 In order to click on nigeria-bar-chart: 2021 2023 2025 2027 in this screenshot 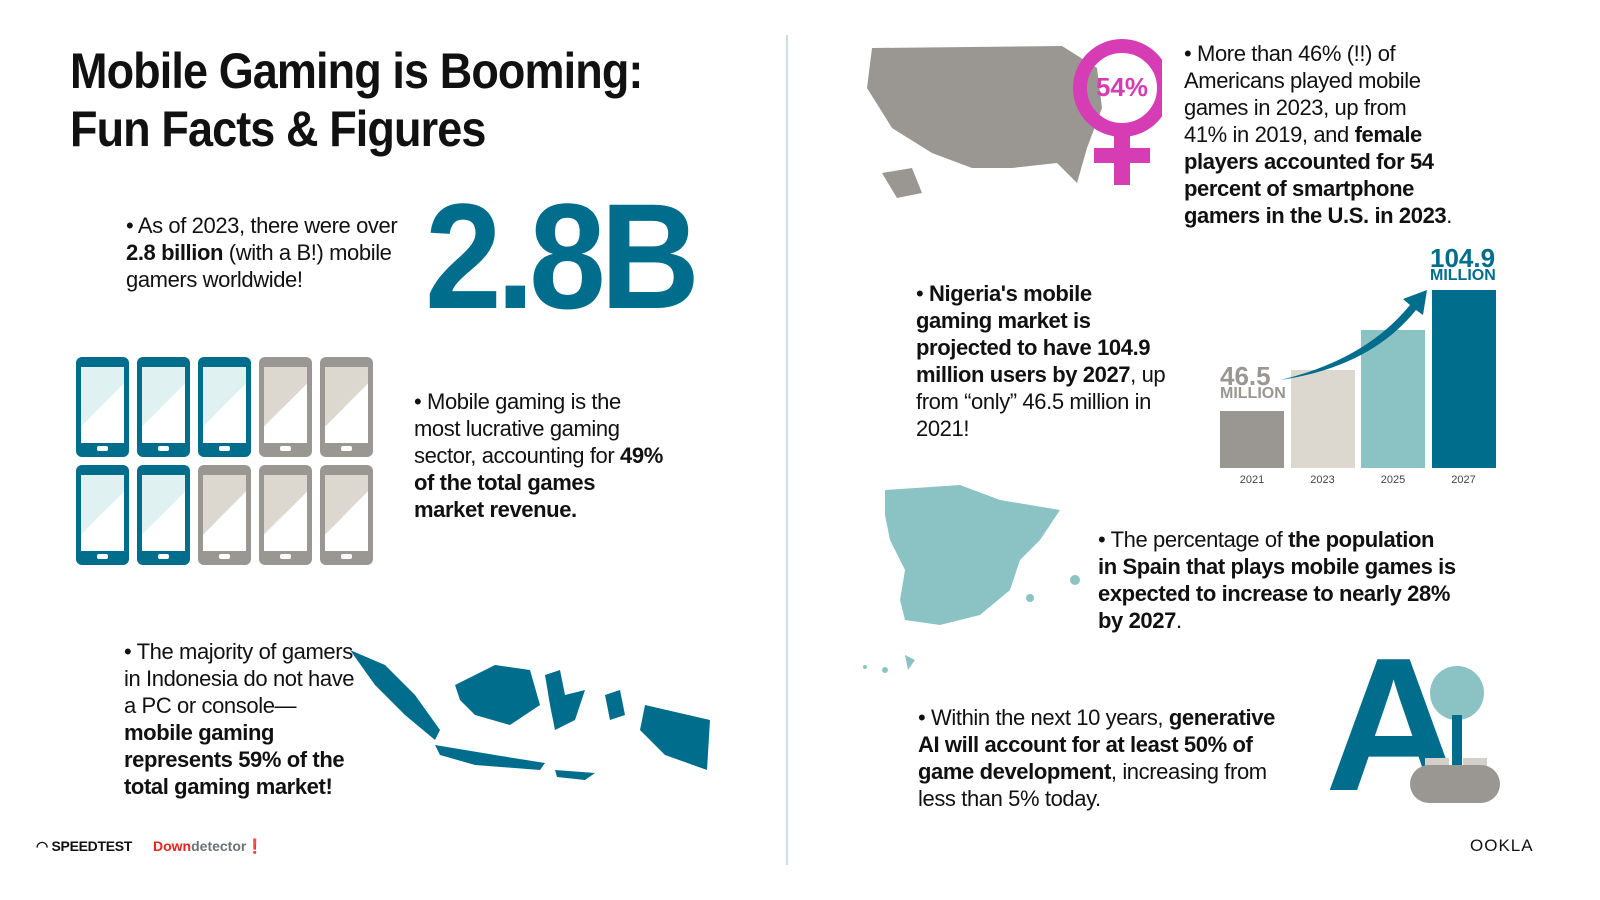, I will do `click(1360, 388)`.